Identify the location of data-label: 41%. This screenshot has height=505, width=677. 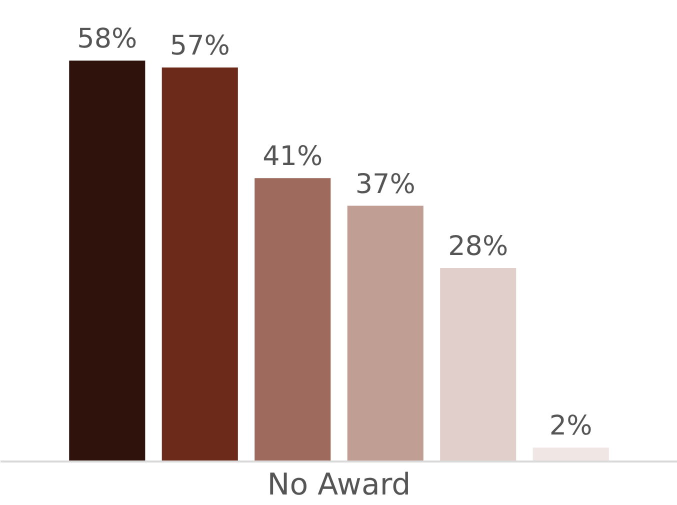
(292, 156).